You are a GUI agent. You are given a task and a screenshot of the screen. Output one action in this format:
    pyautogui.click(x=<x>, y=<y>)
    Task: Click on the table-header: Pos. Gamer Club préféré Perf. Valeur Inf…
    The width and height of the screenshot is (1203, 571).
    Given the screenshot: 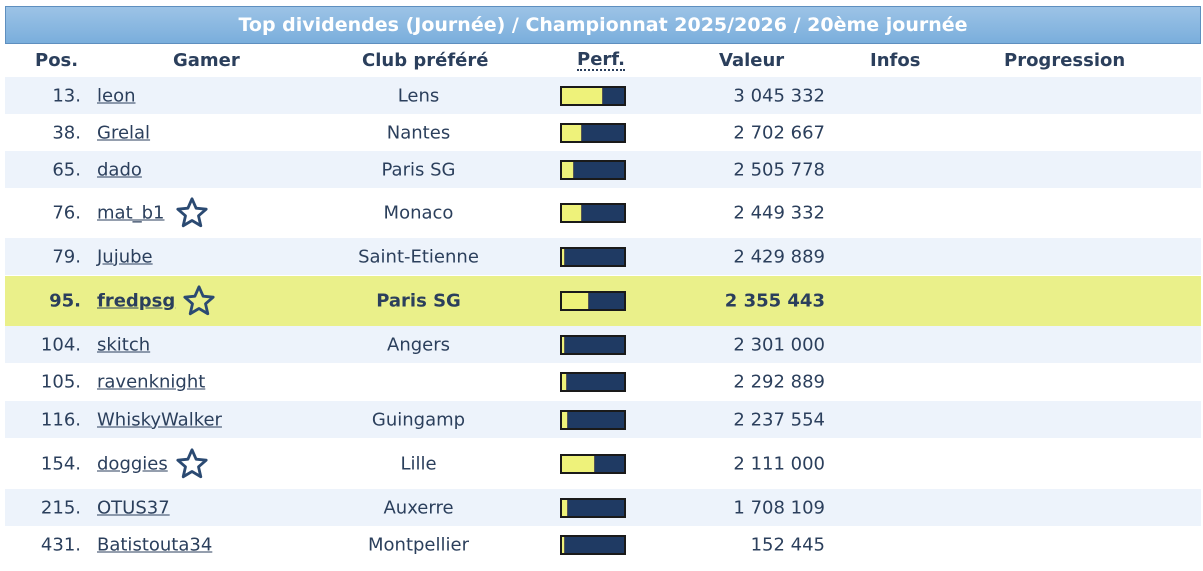 What is the action you would take?
    pyautogui.click(x=603, y=61)
    